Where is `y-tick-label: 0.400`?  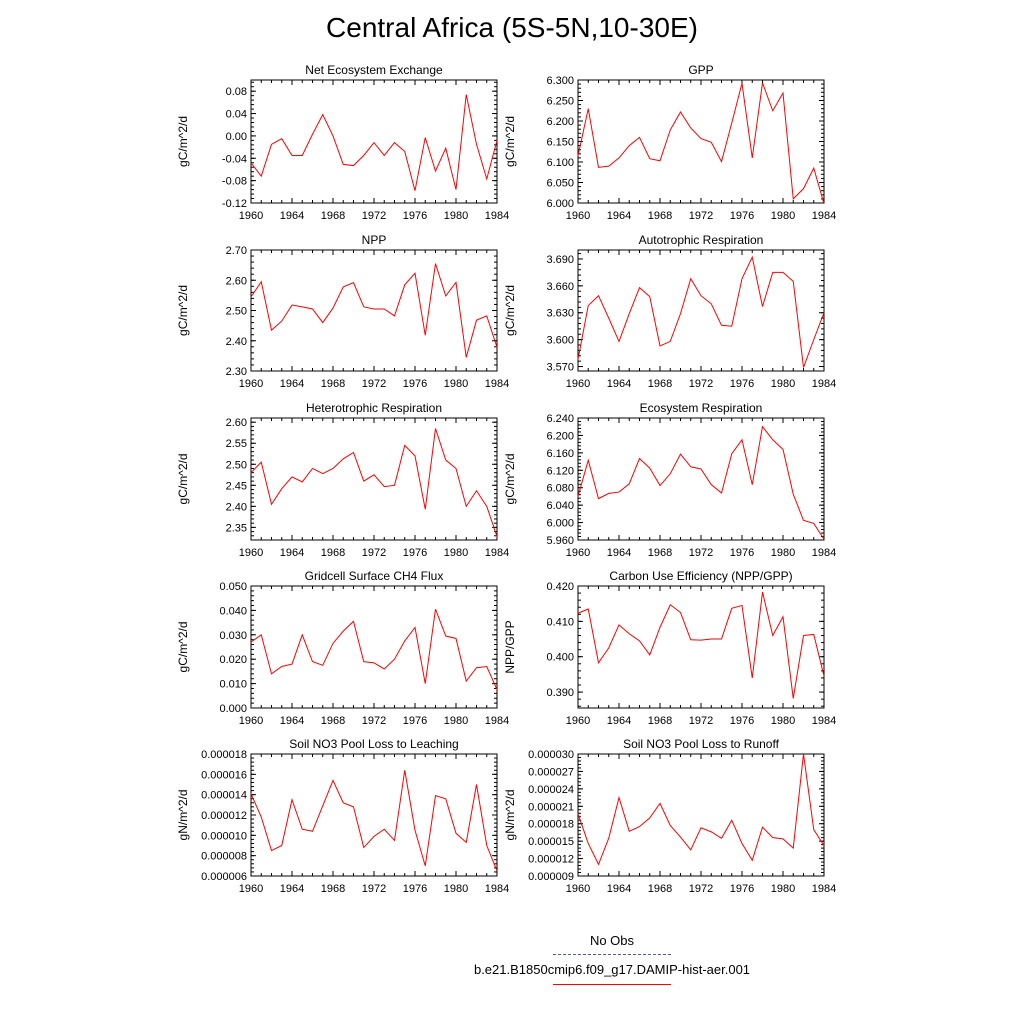 y-tick-label: 0.400 is located at coordinates (560, 658).